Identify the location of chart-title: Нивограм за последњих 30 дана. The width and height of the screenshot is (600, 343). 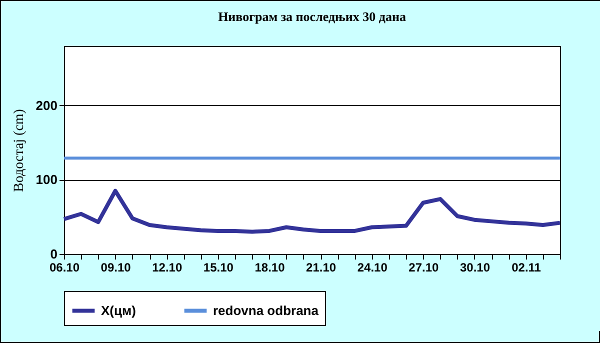
(312, 16).